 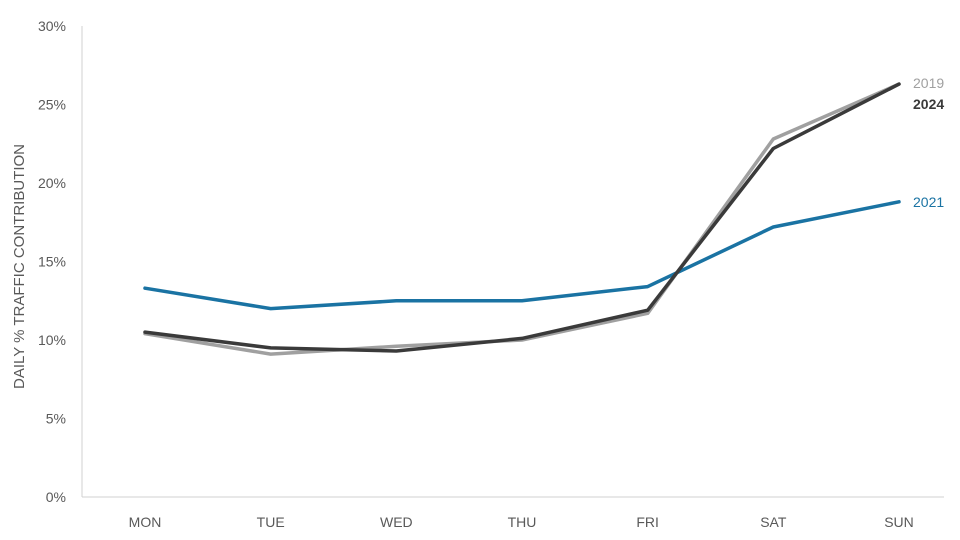 What do you see at coordinates (928, 142) in the screenshot?
I see `series-labels: 2019 2021 2024` at bounding box center [928, 142].